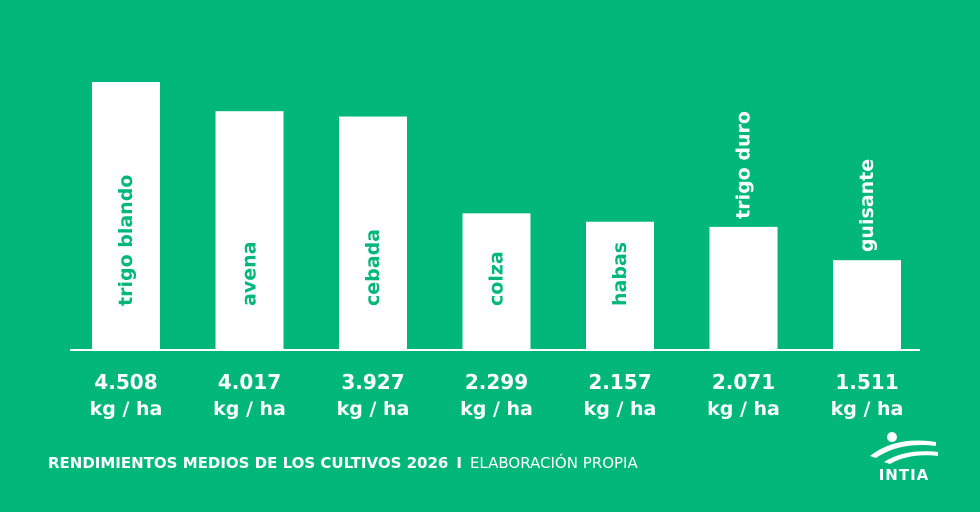 This screenshot has width=980, height=512. I want to click on bar-habas, so click(620, 285).